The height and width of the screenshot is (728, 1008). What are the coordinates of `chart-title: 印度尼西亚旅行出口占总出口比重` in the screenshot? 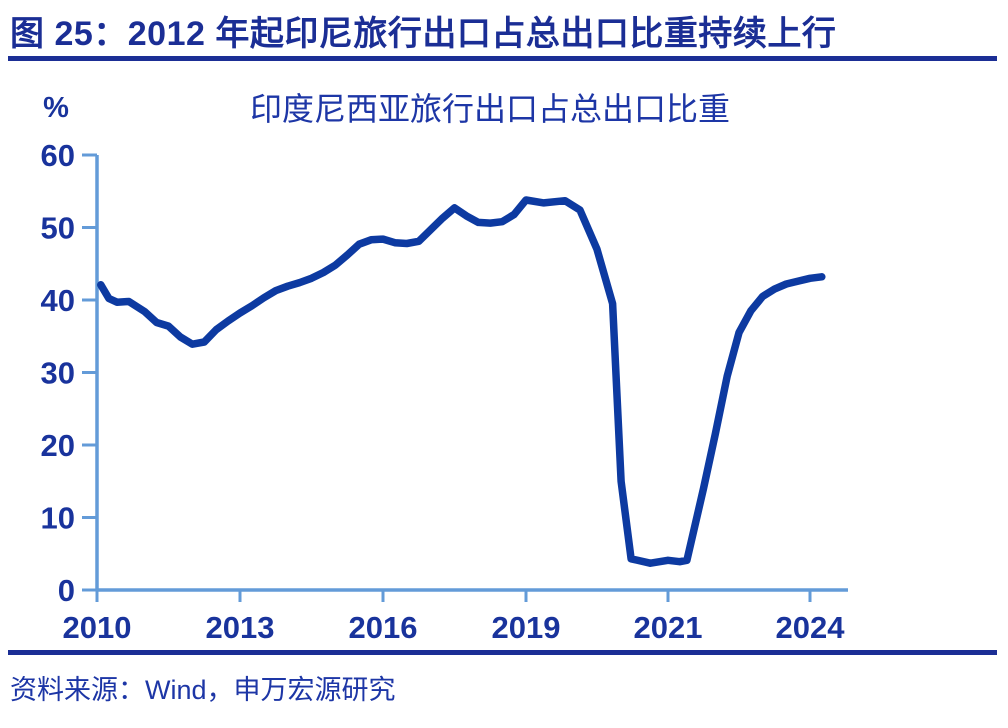 It's located at (489, 109).